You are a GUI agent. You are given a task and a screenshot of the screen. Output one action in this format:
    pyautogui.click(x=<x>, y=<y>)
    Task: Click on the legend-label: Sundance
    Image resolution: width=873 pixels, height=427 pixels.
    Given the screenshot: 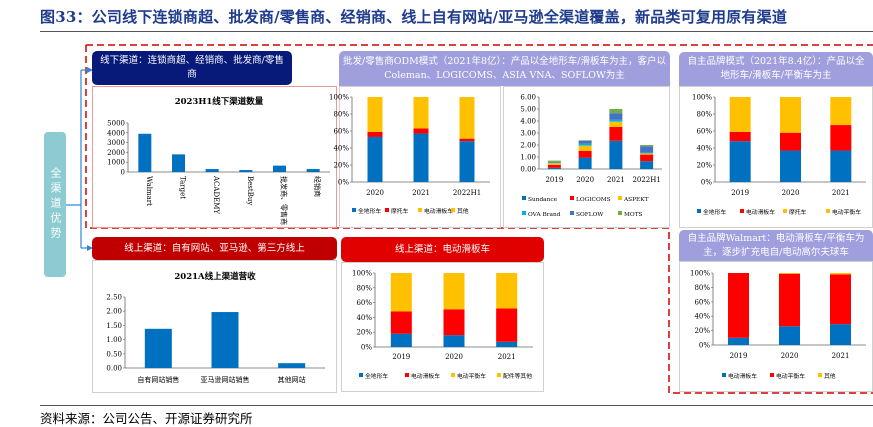 What is the action you would take?
    pyautogui.click(x=543, y=200)
    